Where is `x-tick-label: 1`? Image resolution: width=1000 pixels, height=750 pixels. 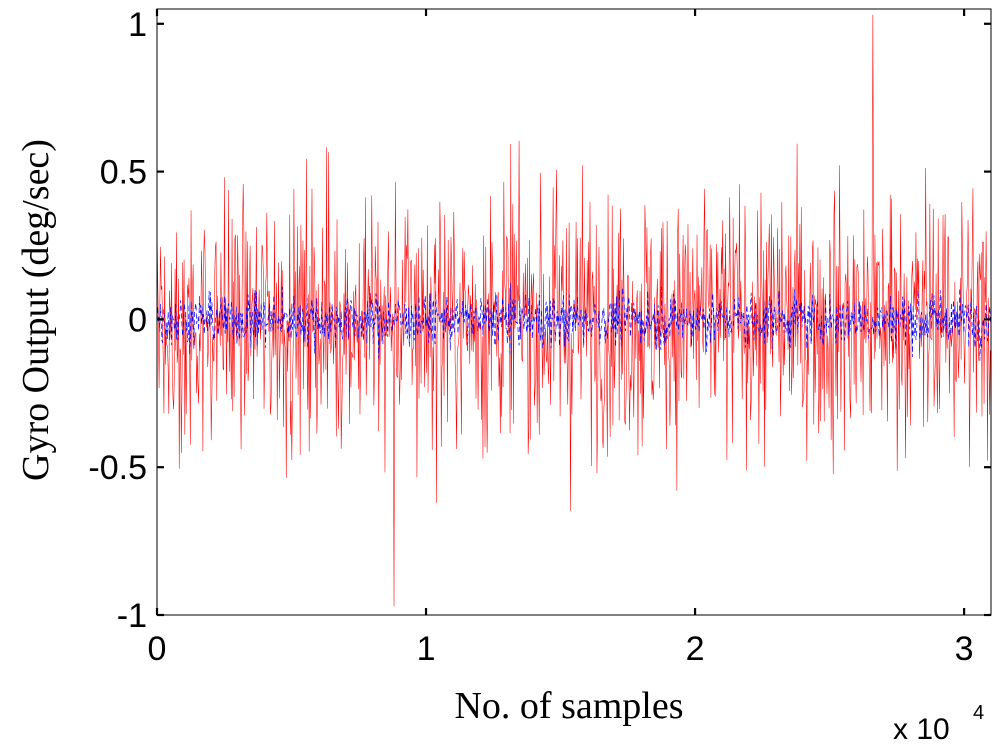 x-tick-label: 1 is located at coordinates (426, 649).